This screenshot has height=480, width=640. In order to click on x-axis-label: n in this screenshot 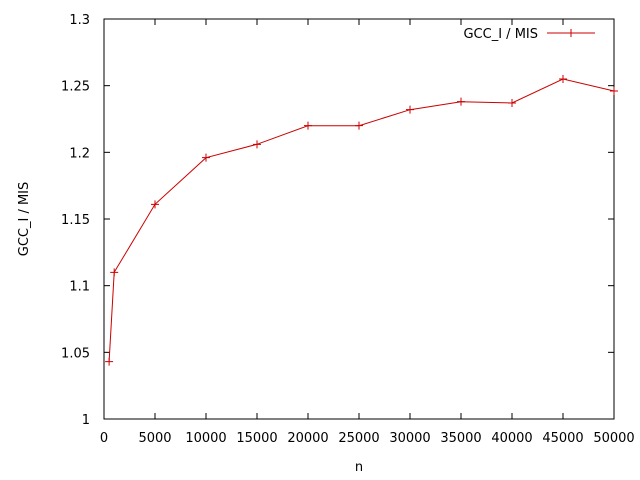, I will do `click(359, 467)`.